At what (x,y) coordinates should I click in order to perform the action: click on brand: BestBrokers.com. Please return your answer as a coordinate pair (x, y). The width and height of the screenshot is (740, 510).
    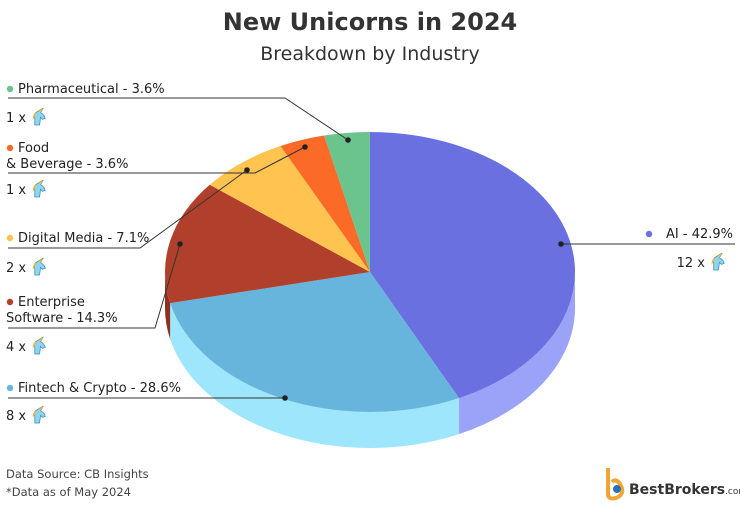
    Looking at the image, I should click on (684, 490).